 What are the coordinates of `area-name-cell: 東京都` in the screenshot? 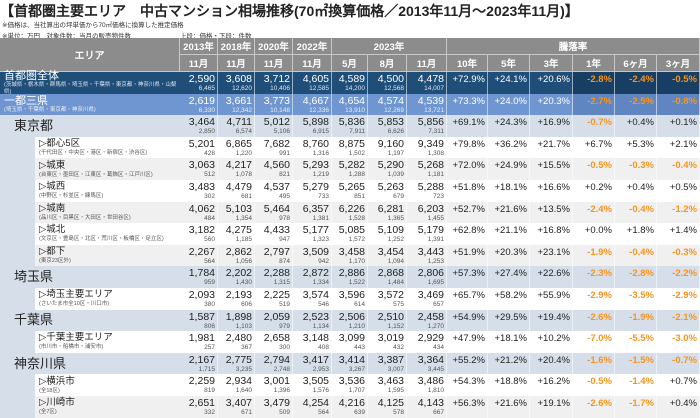 It's located at (26, 126).